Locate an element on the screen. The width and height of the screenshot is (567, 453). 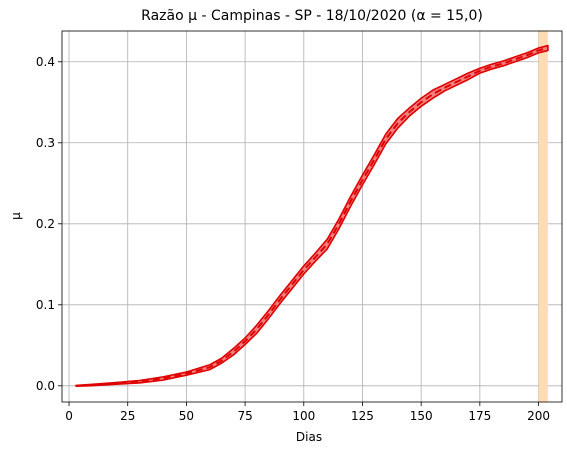
shaded-region-layer is located at coordinates (543, 216).